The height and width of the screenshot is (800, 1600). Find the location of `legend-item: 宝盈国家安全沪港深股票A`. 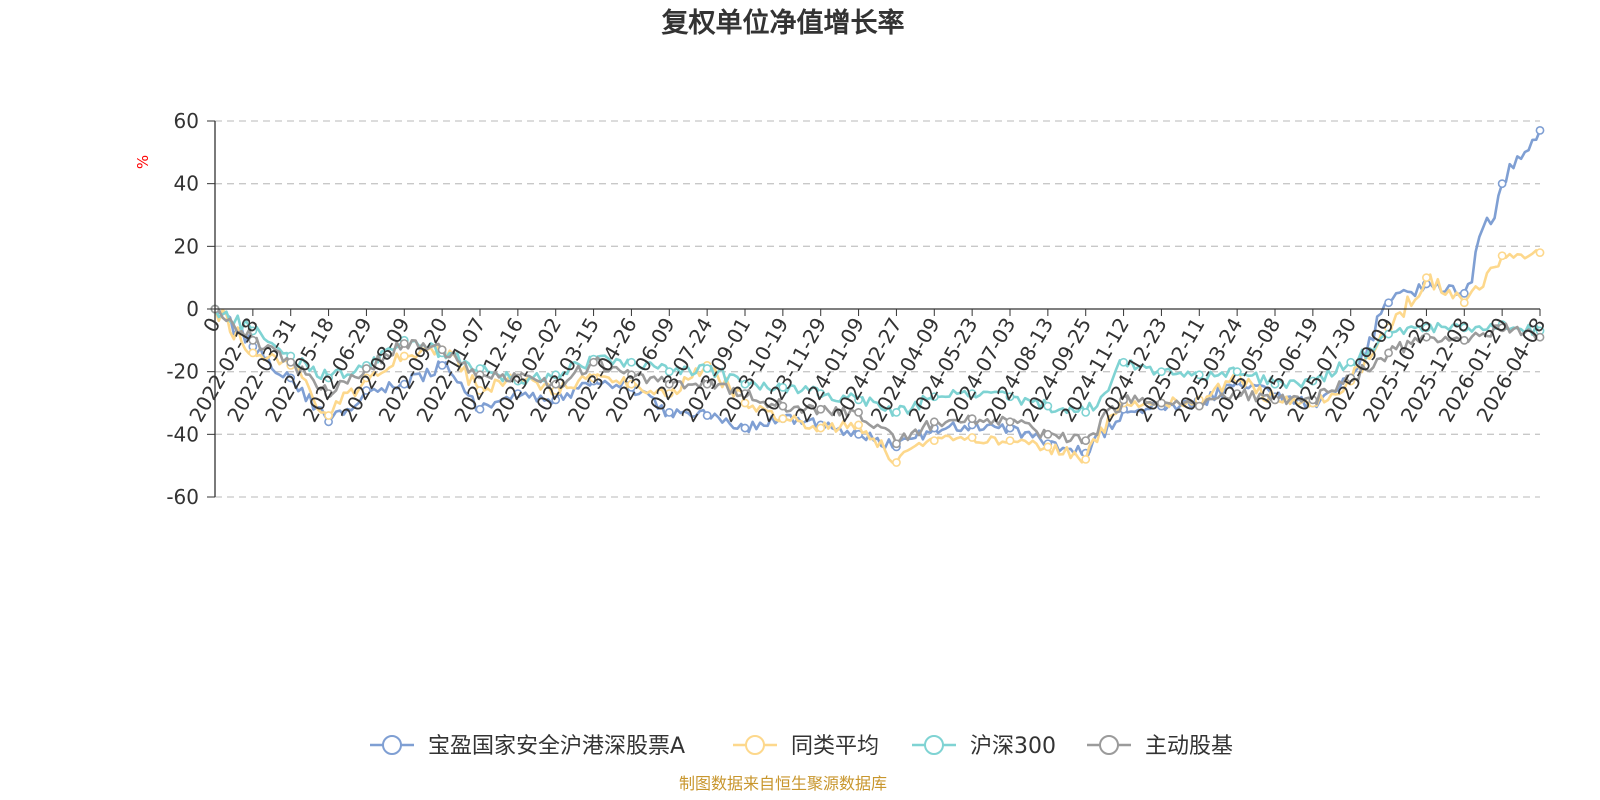

legend-item: 宝盈国家安全沪港深股票A is located at coordinates (527, 746).